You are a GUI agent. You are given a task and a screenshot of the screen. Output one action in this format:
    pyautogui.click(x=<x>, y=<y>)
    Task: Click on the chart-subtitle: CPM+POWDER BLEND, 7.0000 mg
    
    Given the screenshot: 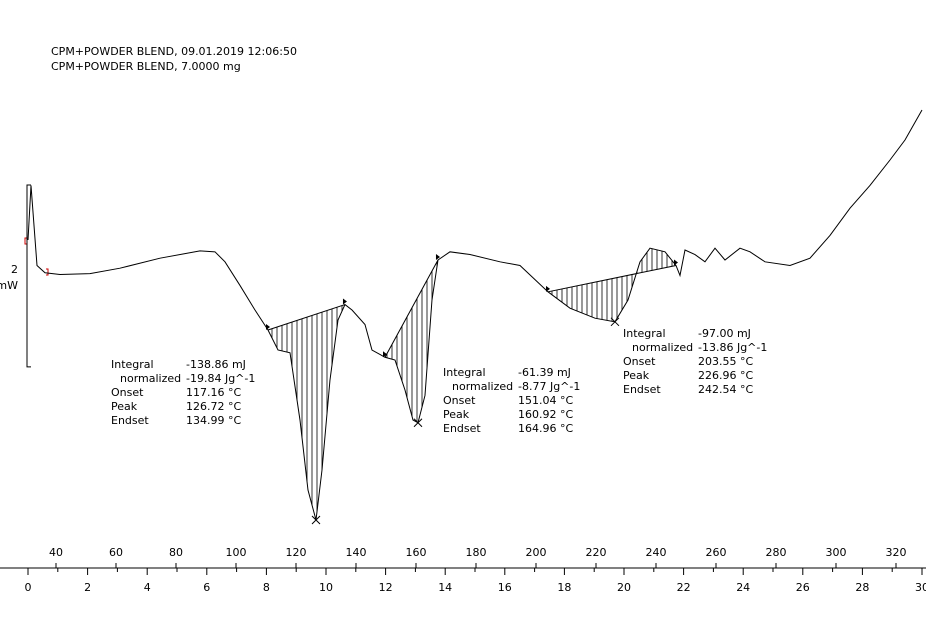 What is the action you would take?
    pyautogui.click(x=146, y=66)
    